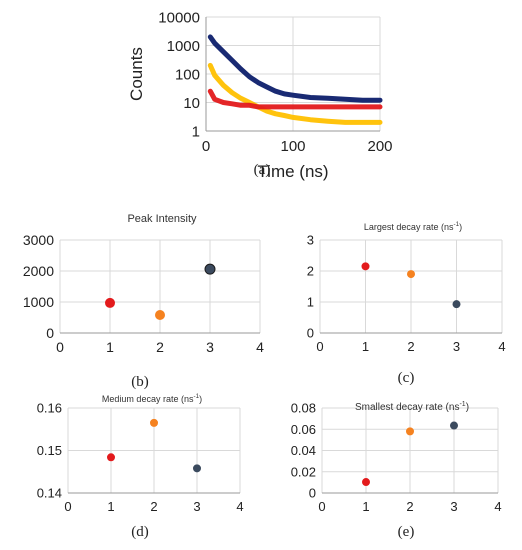  I want to click on y-tick-label: 10, so click(191, 103).